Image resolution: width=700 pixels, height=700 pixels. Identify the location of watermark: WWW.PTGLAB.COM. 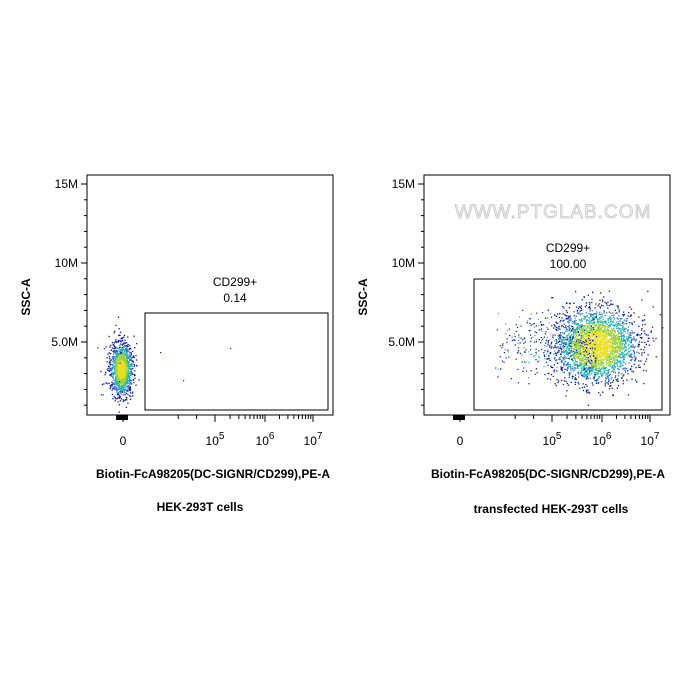
(553, 212).